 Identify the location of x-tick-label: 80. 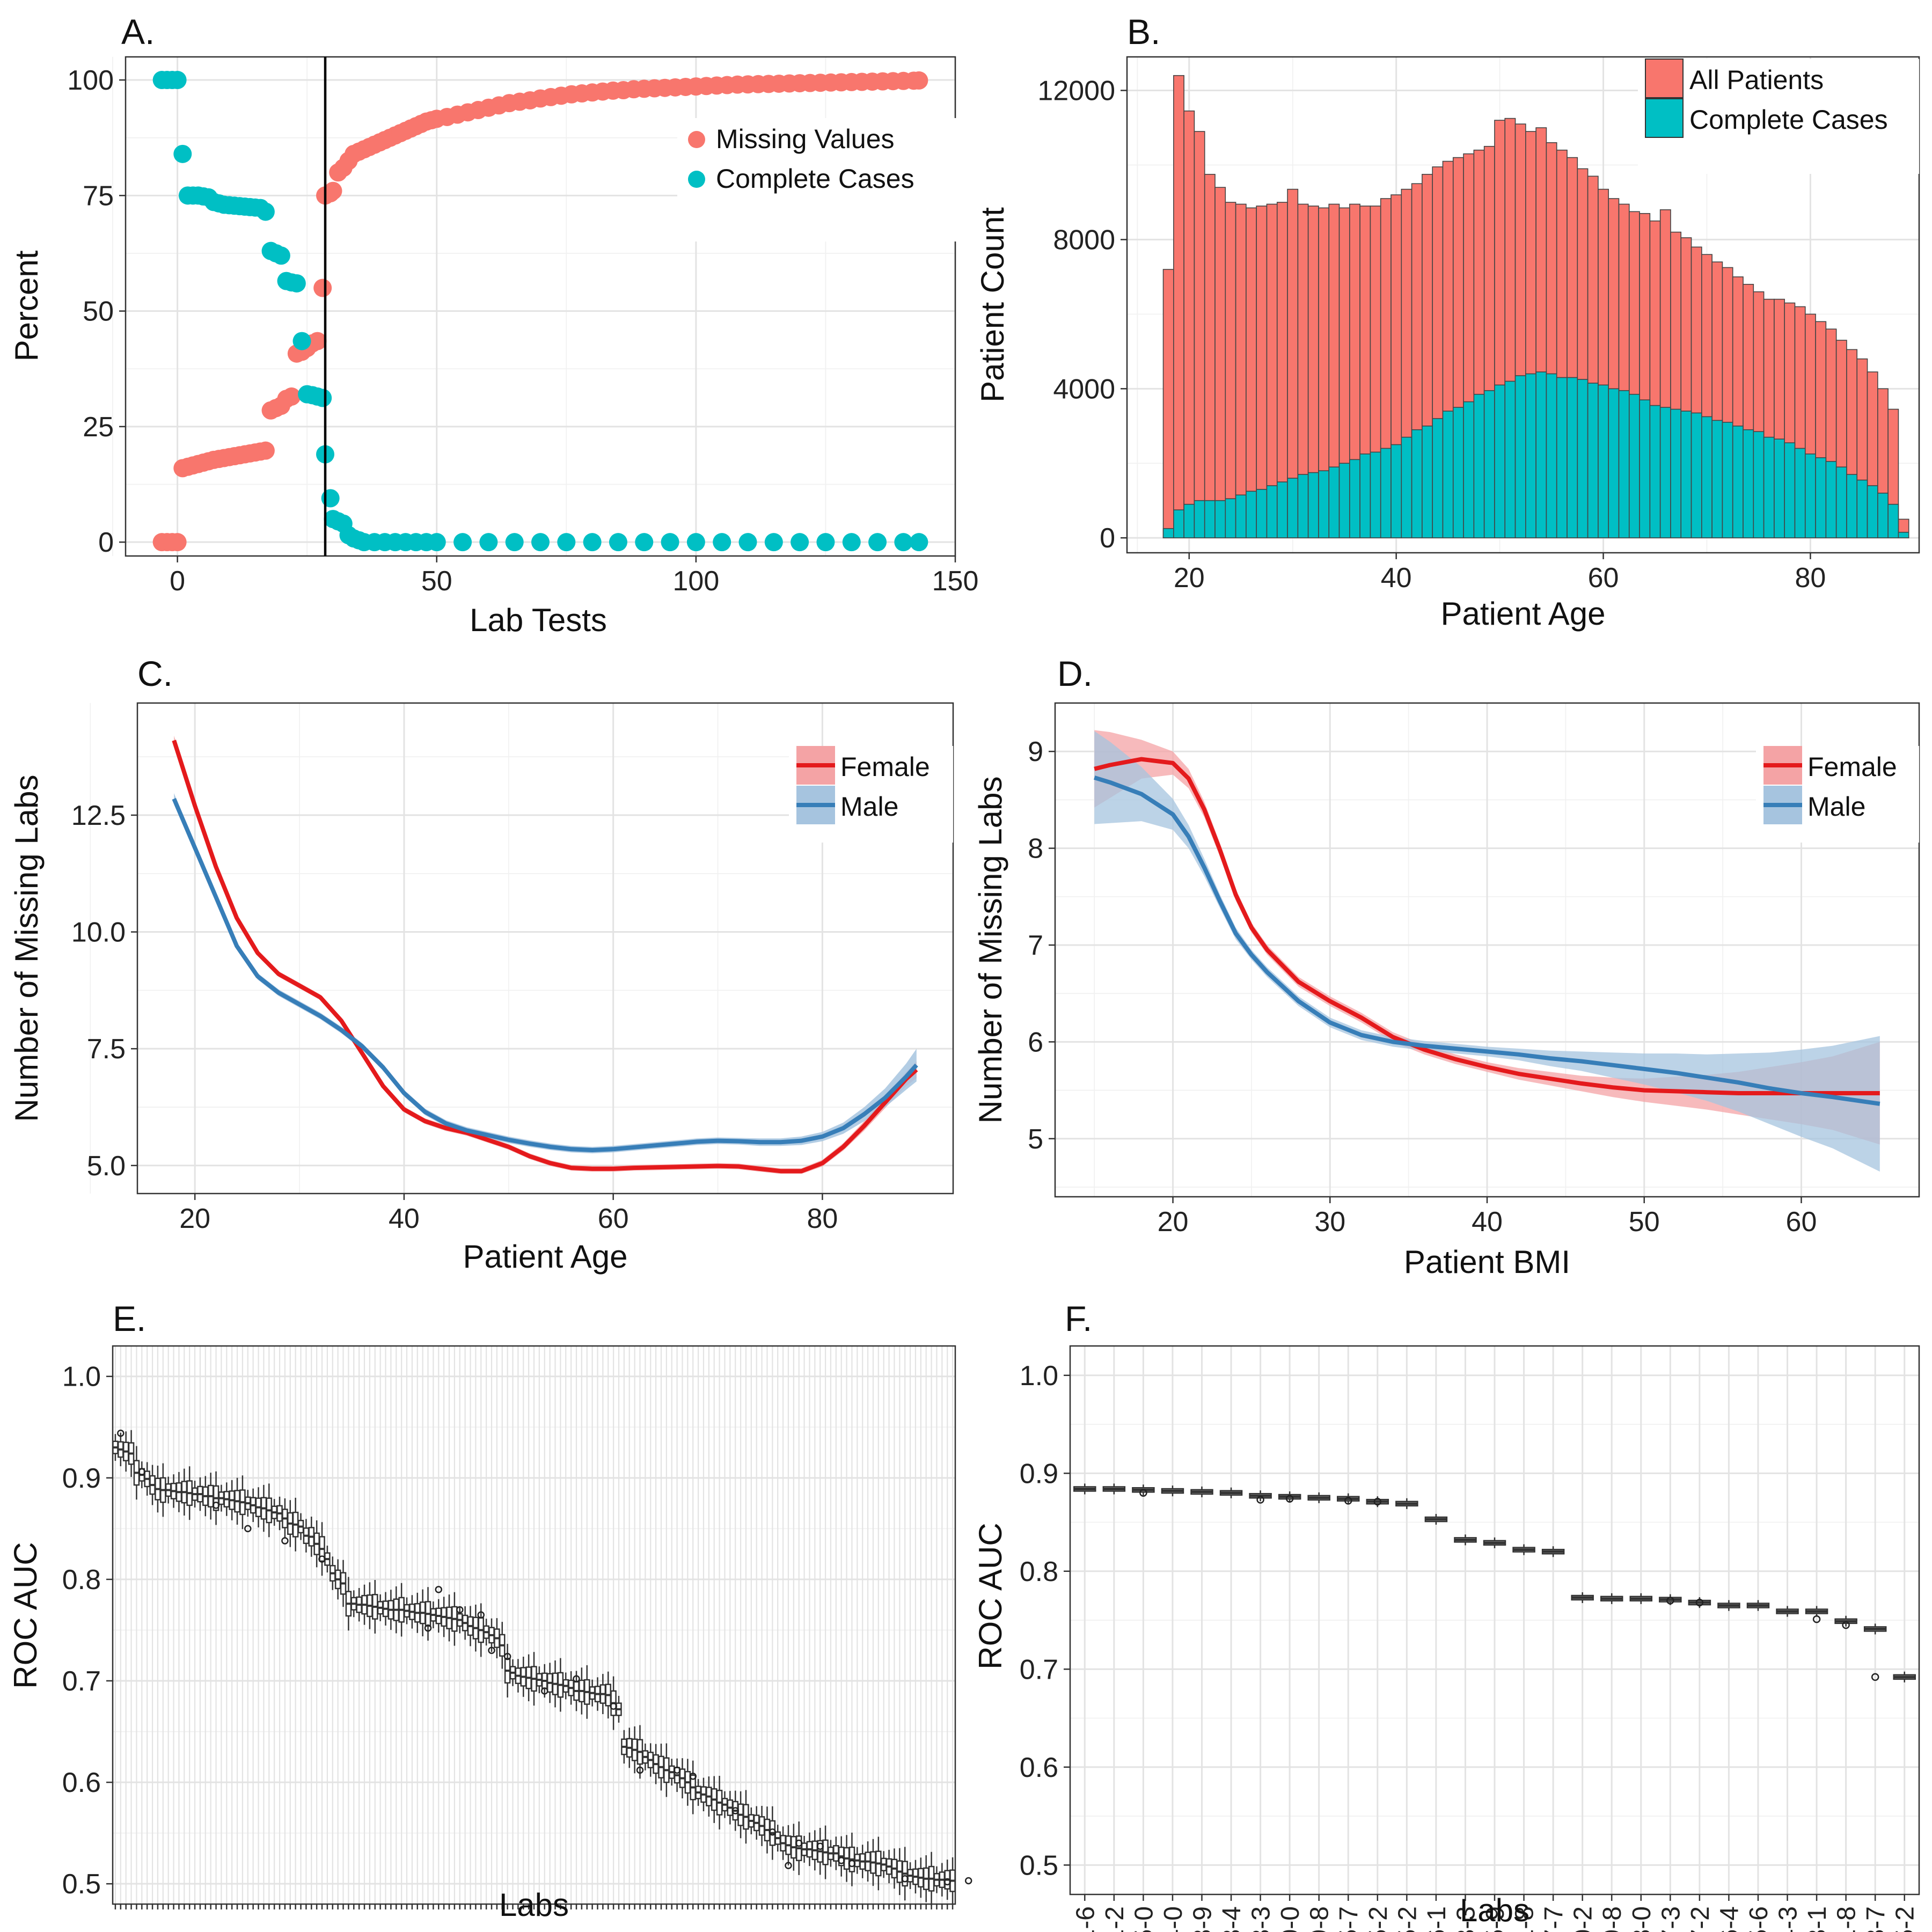
(1810, 578).